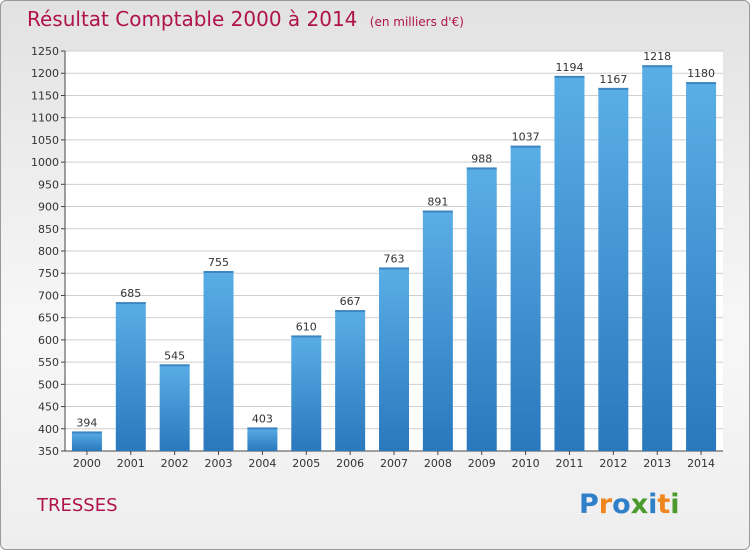 This screenshot has width=750, height=550. Describe the element at coordinates (350, 301) in the screenshot. I see `data-label: 667` at that location.